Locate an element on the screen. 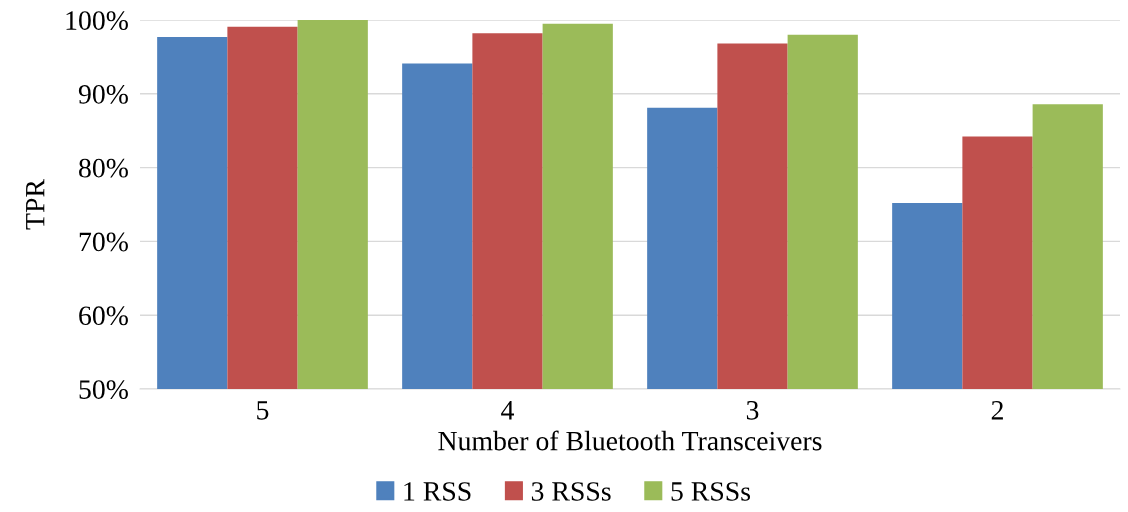 Image resolution: width=1128 pixels, height=512 pixels. y-tick-label: 60% is located at coordinates (103, 316).